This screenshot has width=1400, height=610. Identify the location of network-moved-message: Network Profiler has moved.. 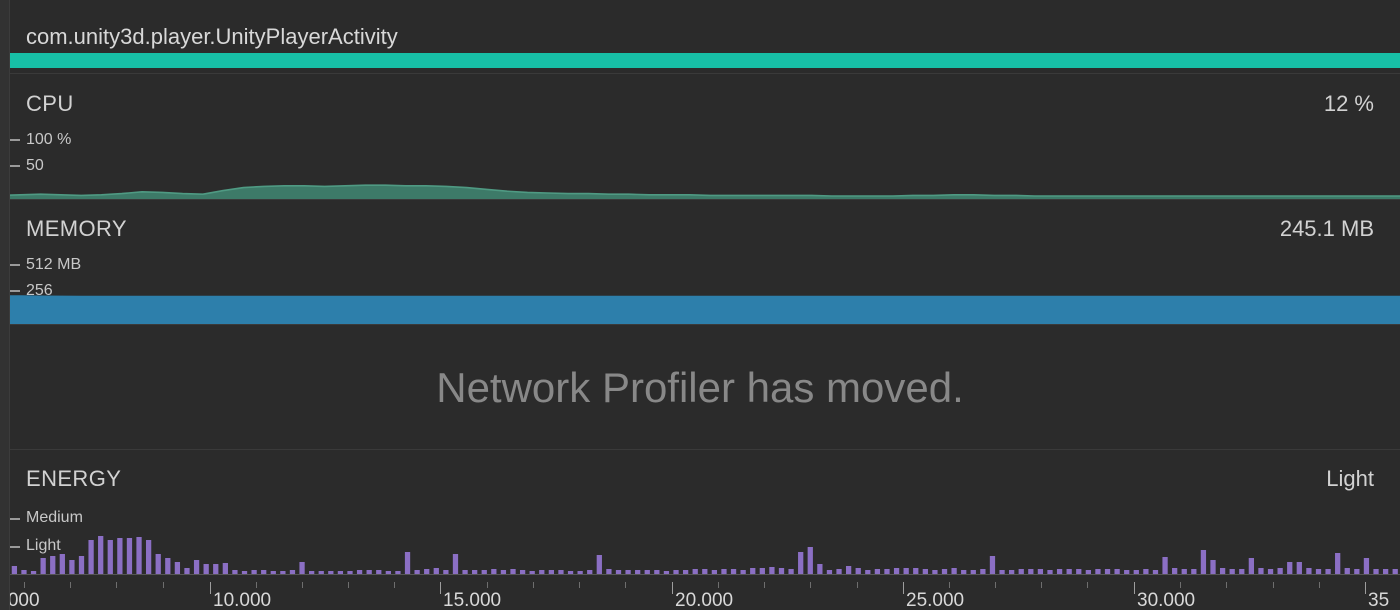
(700, 387).